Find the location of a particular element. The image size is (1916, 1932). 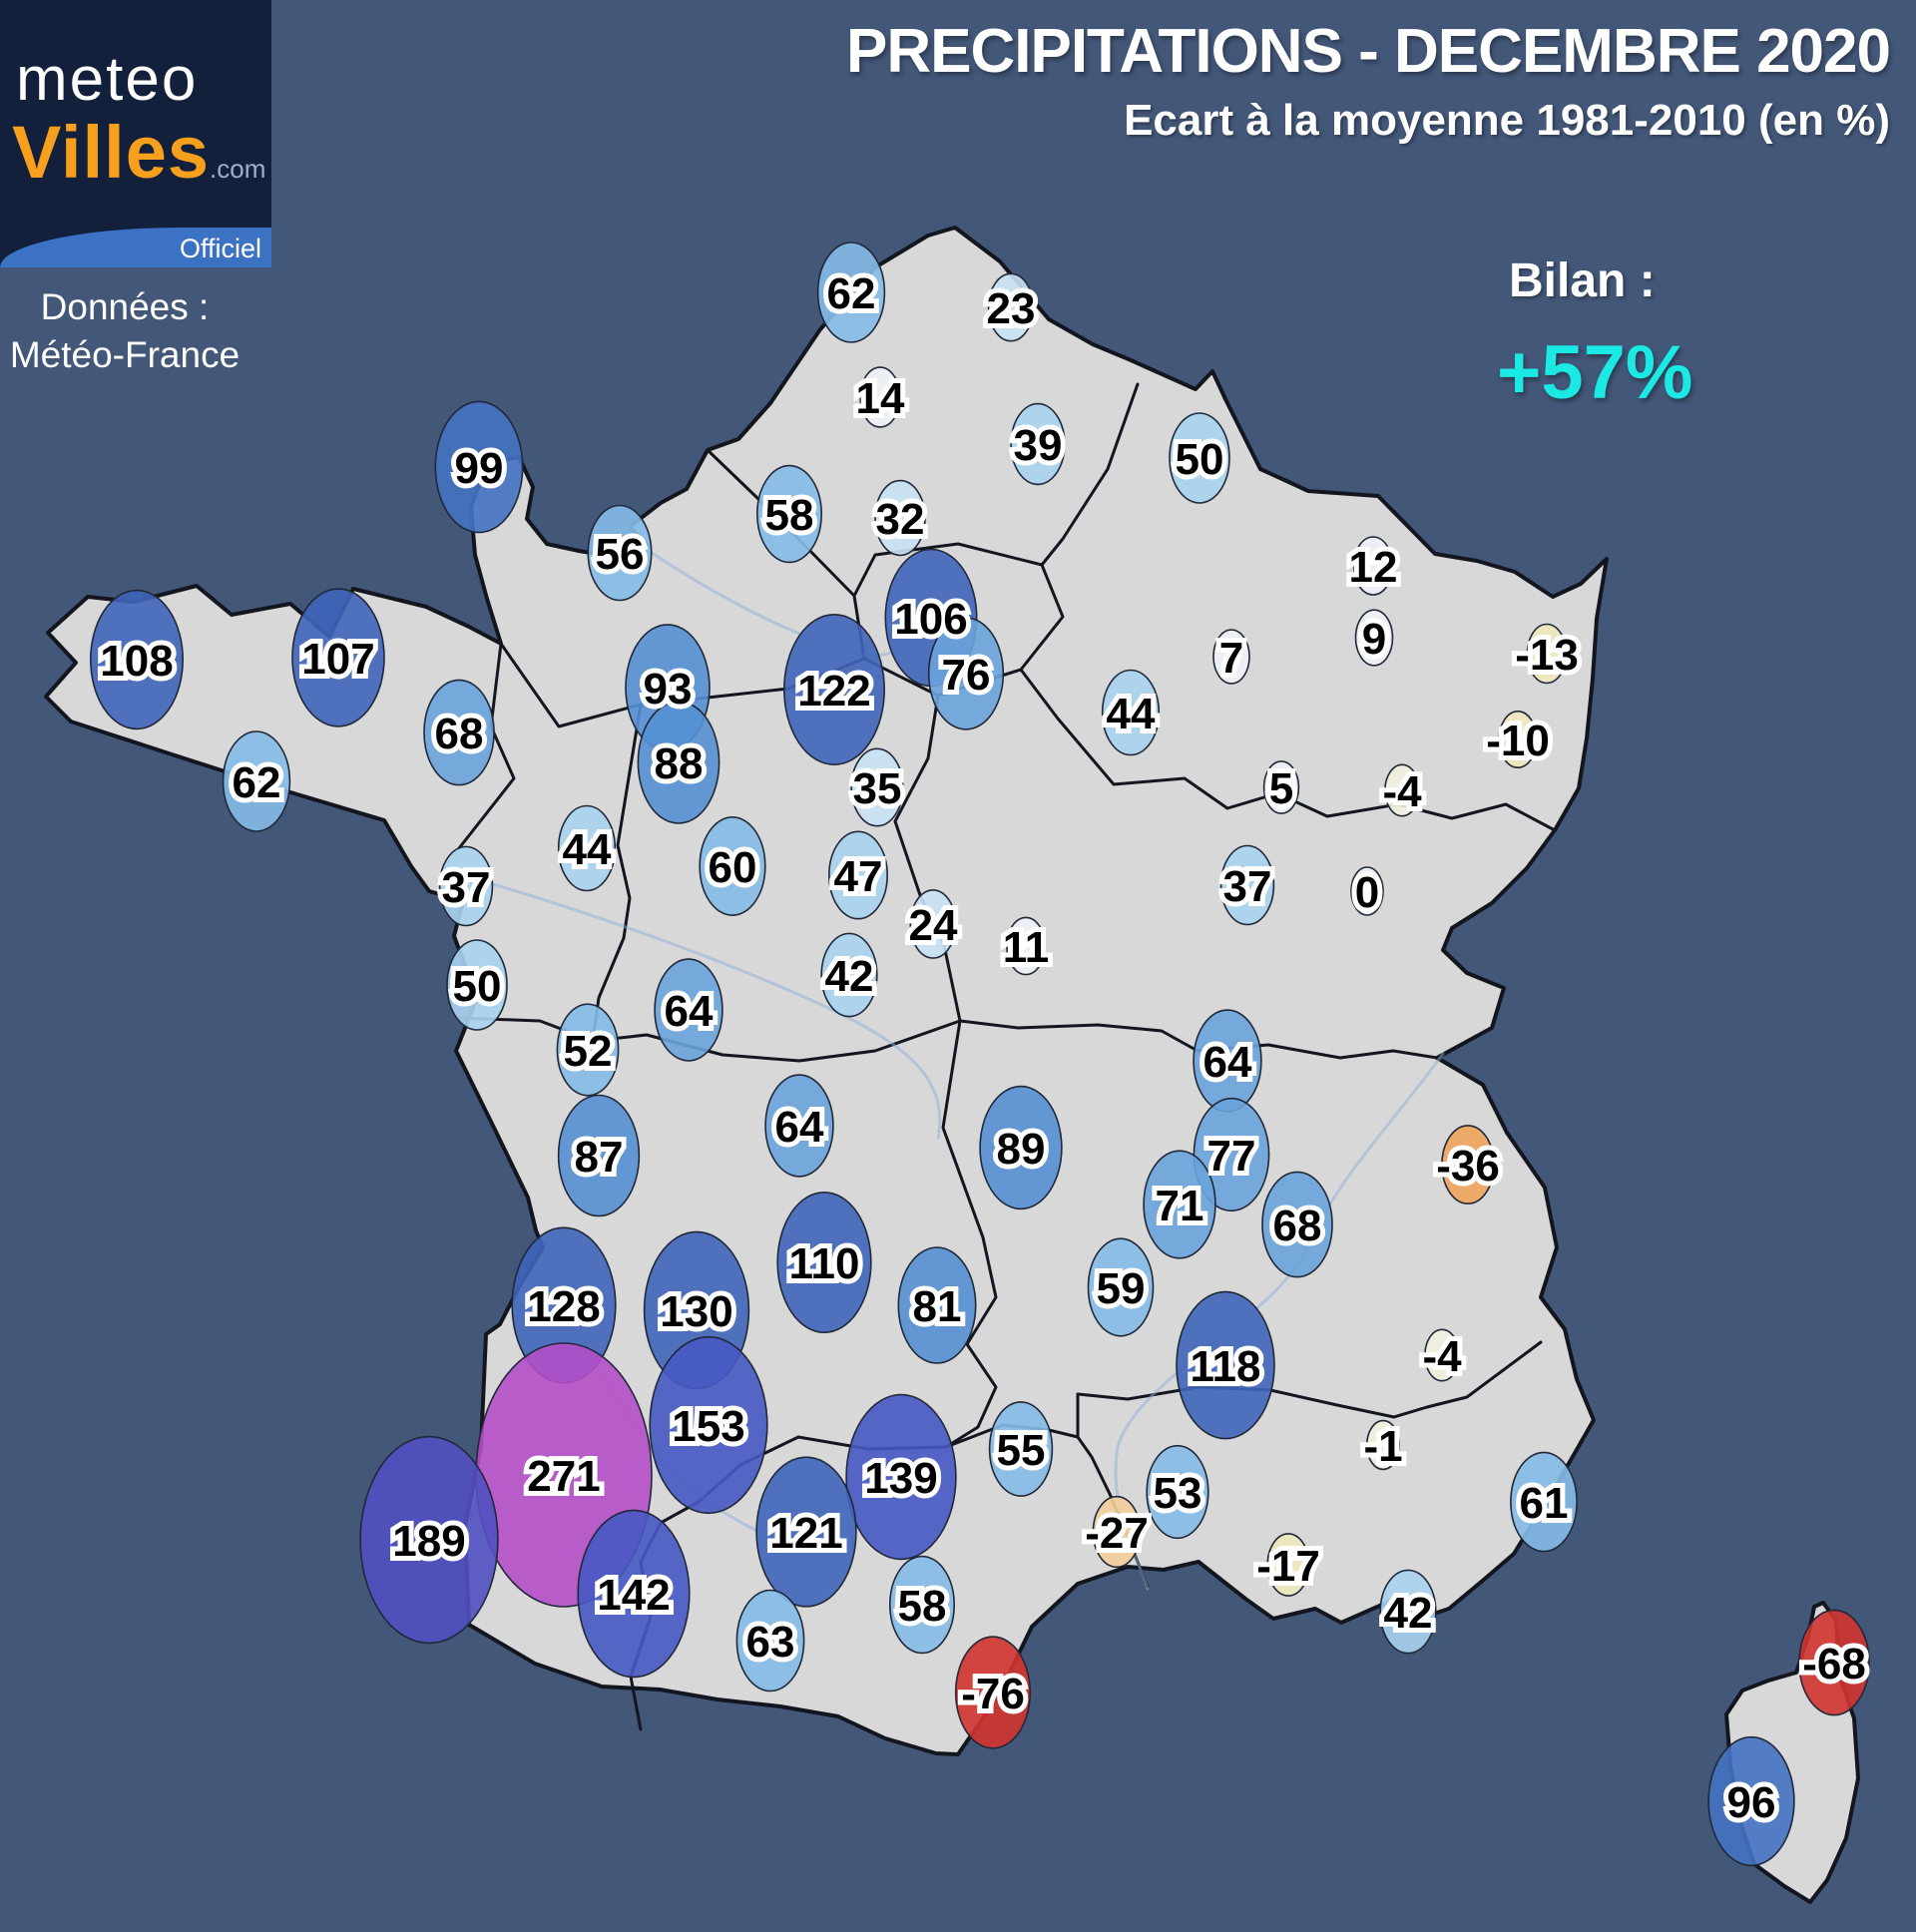

logo-word-villes: Villes.com is located at coordinates (139, 152).